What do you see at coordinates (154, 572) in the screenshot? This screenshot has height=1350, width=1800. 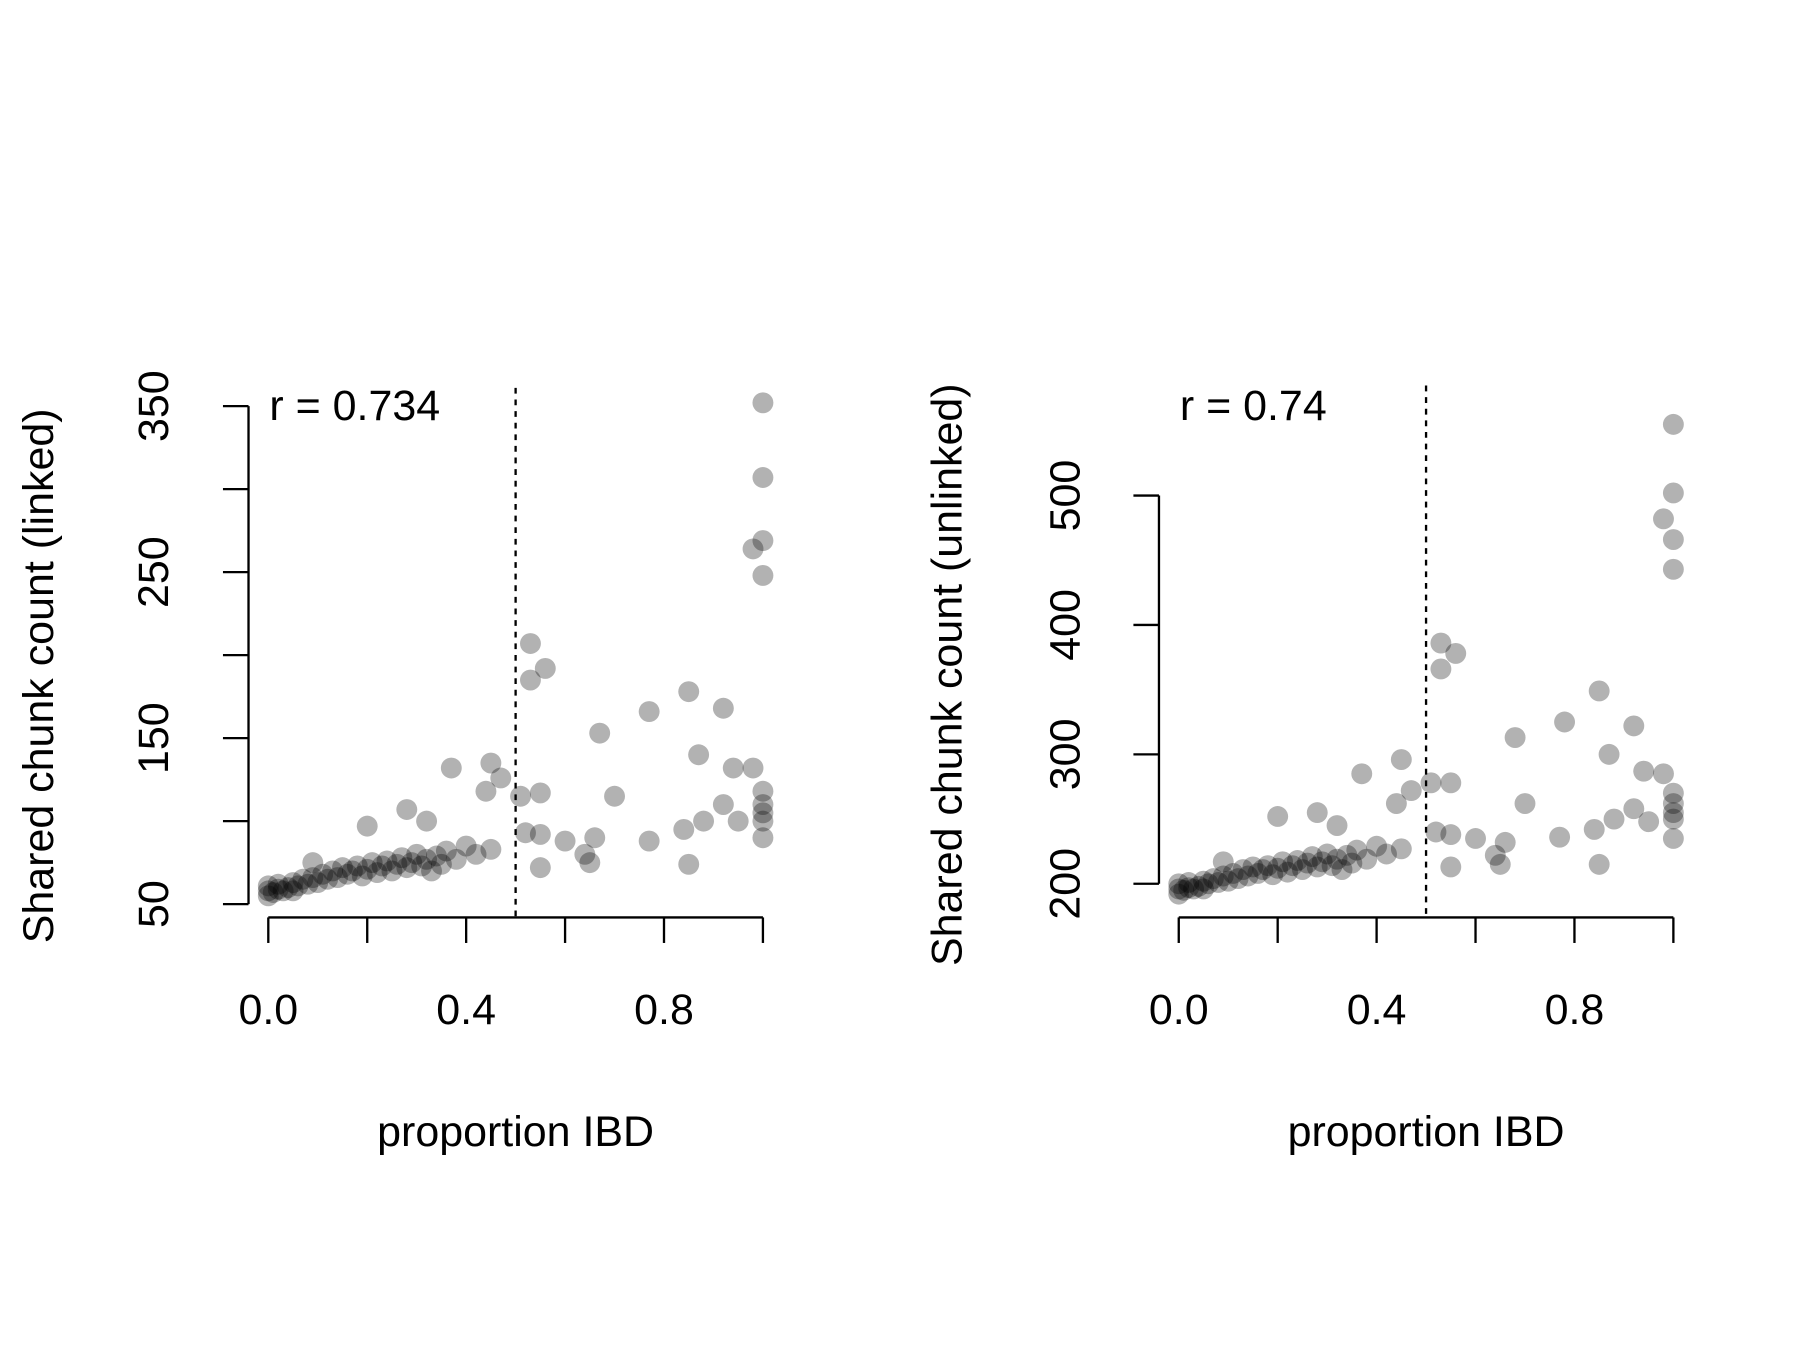 I see `y-tick-label: 250` at bounding box center [154, 572].